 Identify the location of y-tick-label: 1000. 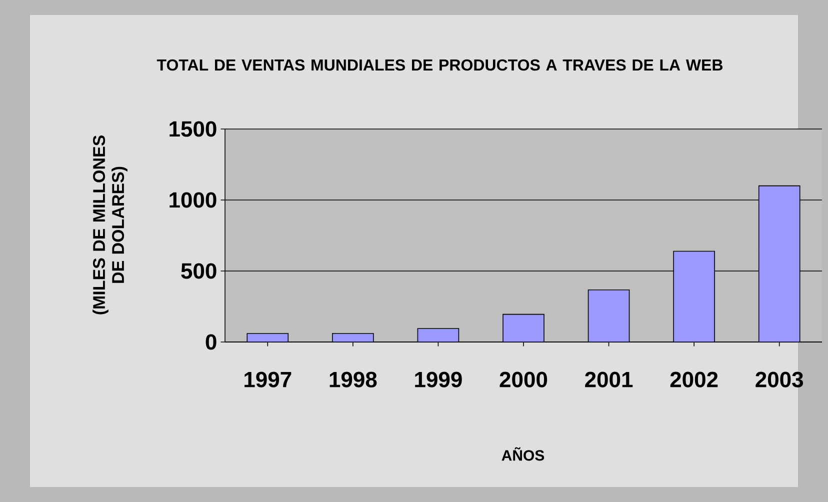
(193, 200).